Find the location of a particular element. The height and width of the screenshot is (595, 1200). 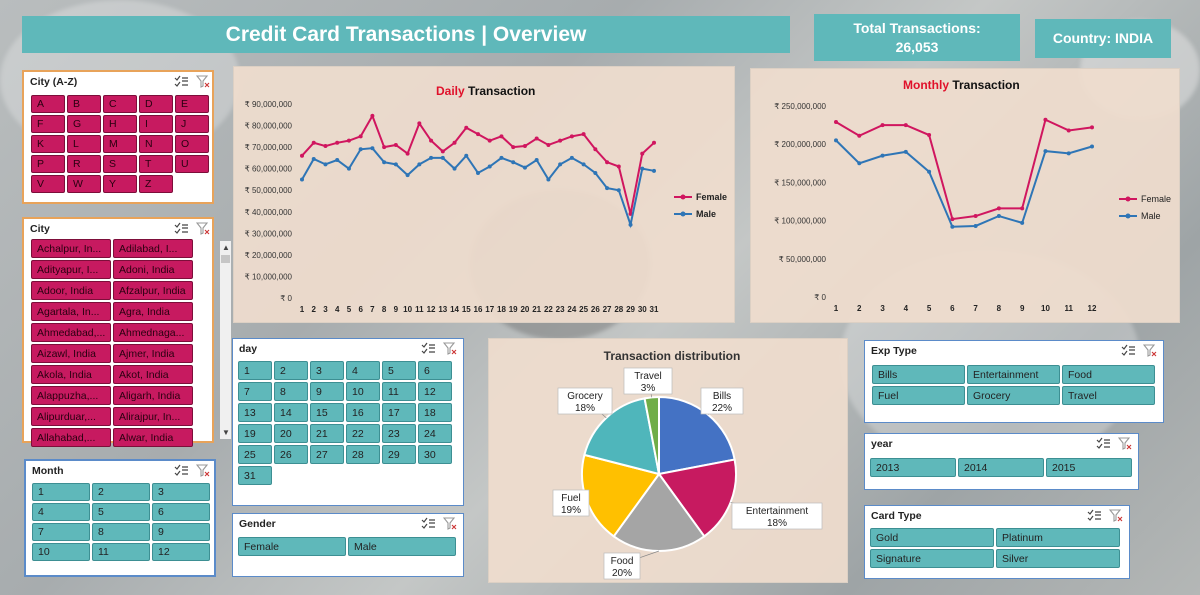

city-az-item: T is located at coordinates (156, 164).